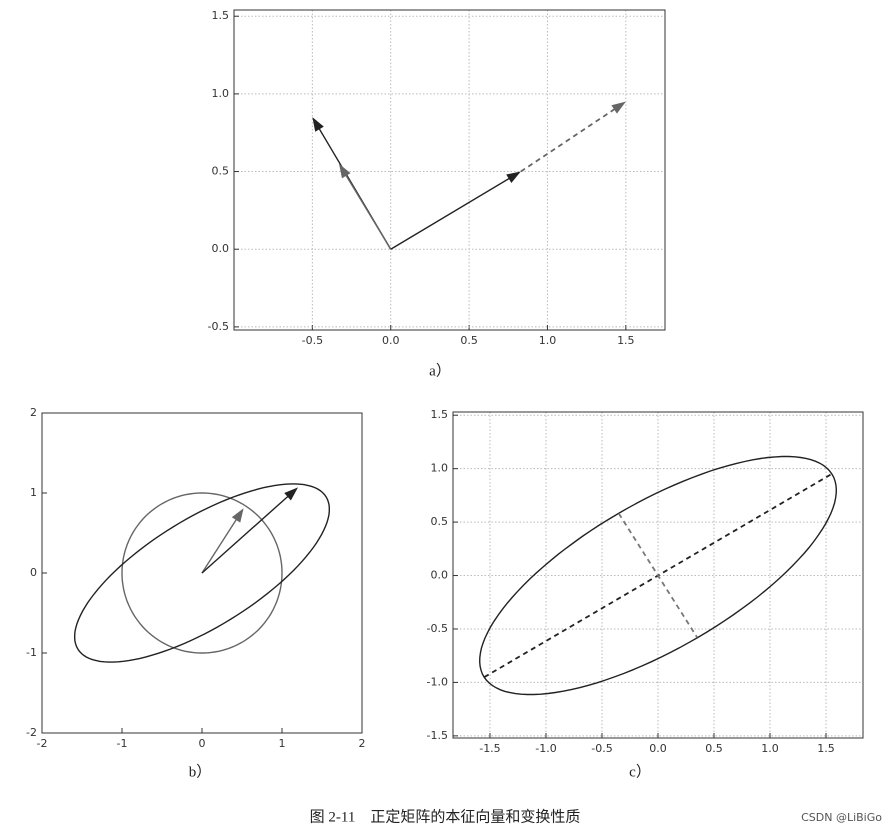 The height and width of the screenshot is (831, 890). Describe the element at coordinates (122, 743) in the screenshot. I see `x-tick-label: -1` at that location.